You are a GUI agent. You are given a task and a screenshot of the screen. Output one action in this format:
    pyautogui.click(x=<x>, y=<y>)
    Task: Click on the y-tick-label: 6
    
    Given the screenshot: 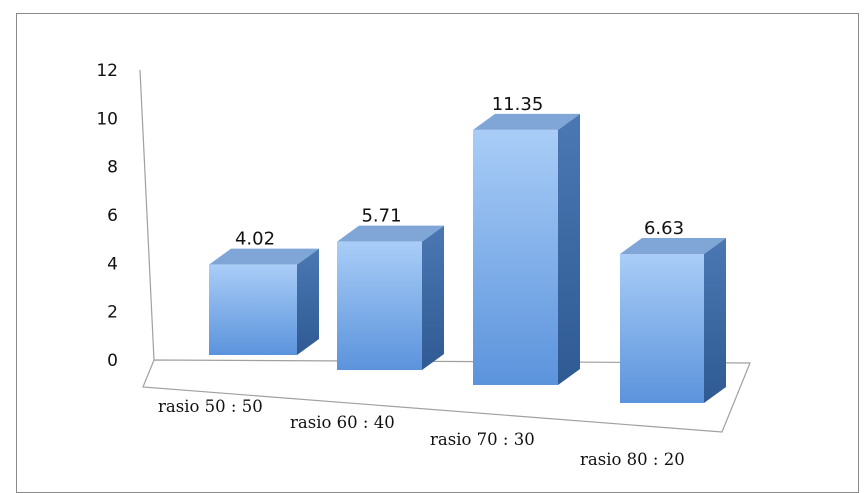 What is the action you would take?
    pyautogui.click(x=112, y=216)
    